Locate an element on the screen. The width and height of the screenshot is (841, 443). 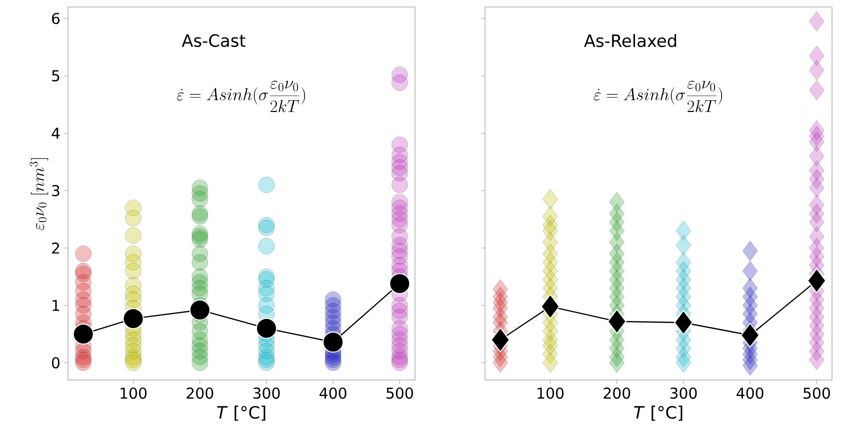
y-axis-title: $\varepsilon_0\nu_0\ [nm^3]$ is located at coordinates (39, 194).